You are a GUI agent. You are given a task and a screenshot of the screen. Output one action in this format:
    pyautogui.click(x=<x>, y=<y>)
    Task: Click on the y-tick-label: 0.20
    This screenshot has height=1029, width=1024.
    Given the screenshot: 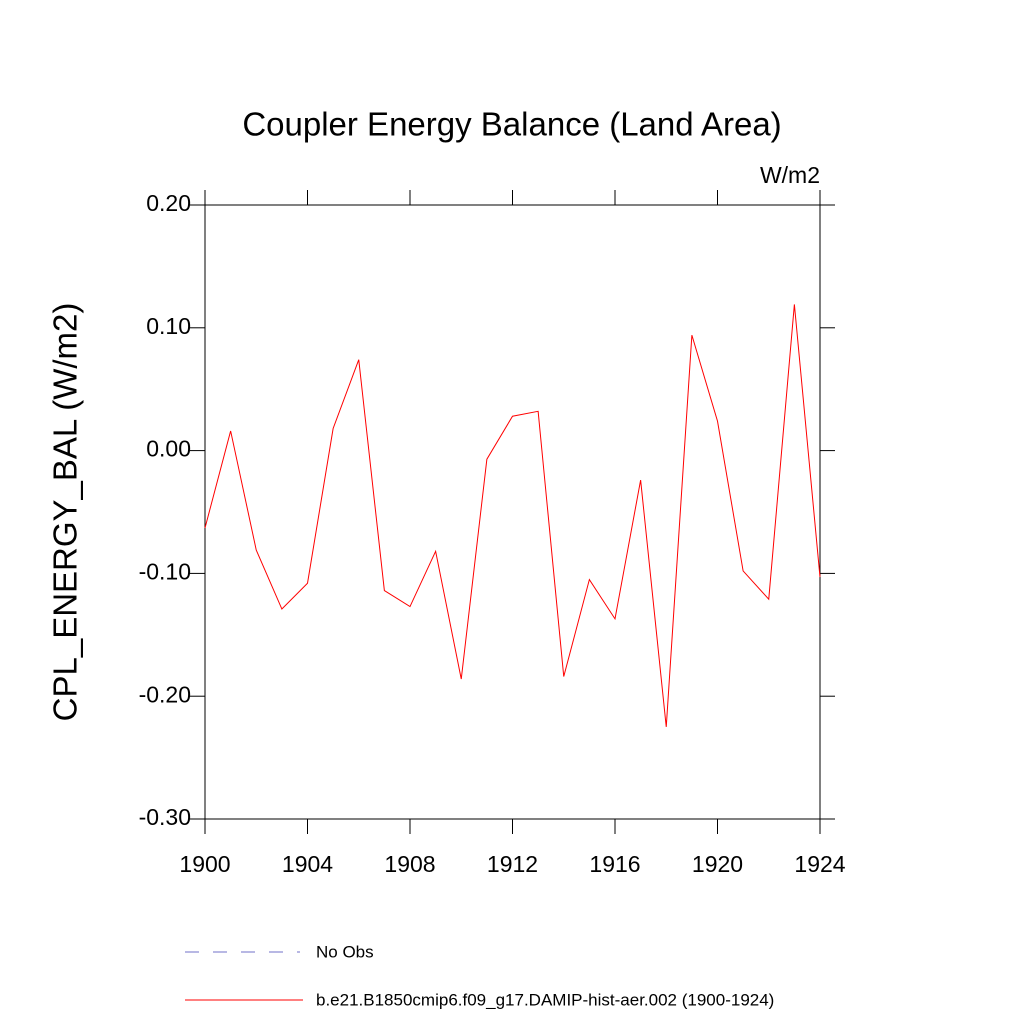 What is the action you would take?
    pyautogui.click(x=168, y=203)
    